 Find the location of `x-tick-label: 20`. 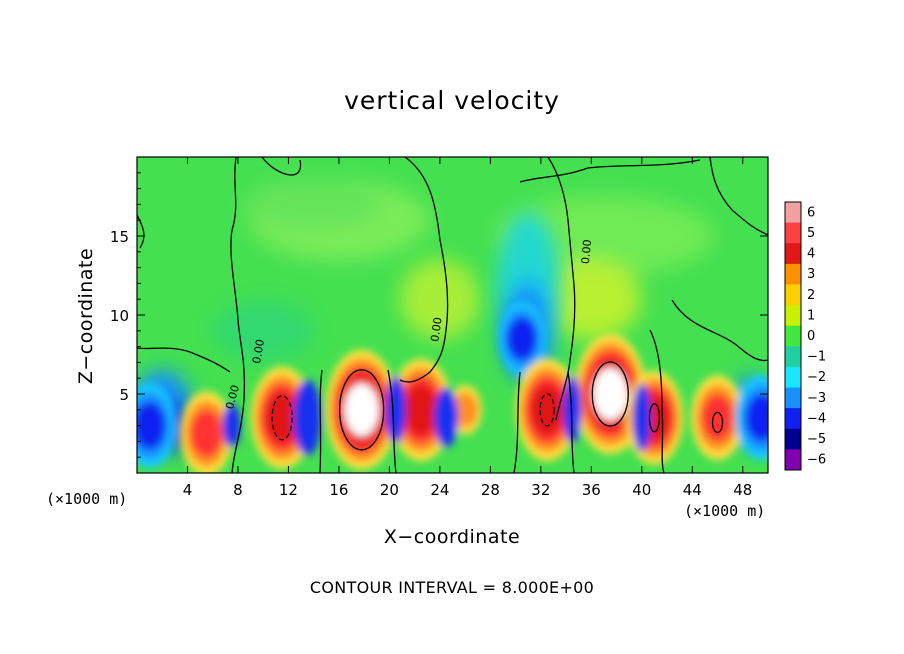

x-tick-label: 20 is located at coordinates (389, 490).